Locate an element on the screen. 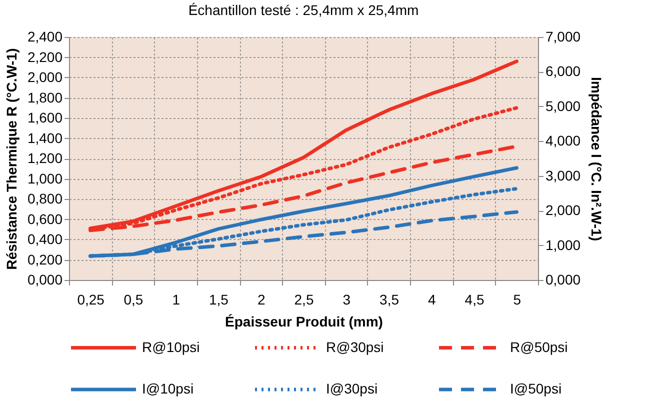 Image resolution: width=659 pixels, height=416 pixels. y2-tick-label: 7,000 is located at coordinates (563, 36).